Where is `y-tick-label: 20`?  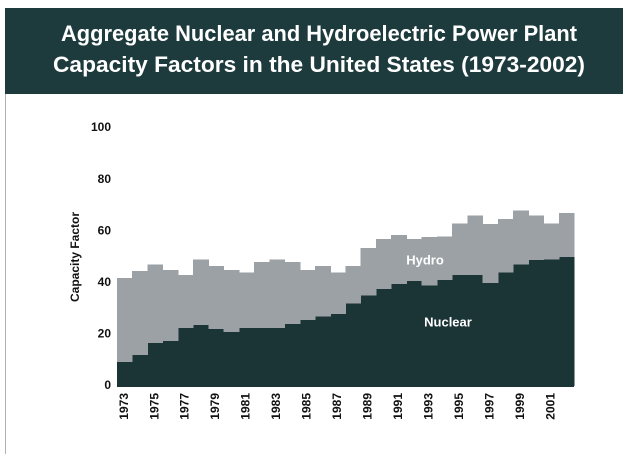
y-tick-label: 20 is located at coordinates (105, 334).